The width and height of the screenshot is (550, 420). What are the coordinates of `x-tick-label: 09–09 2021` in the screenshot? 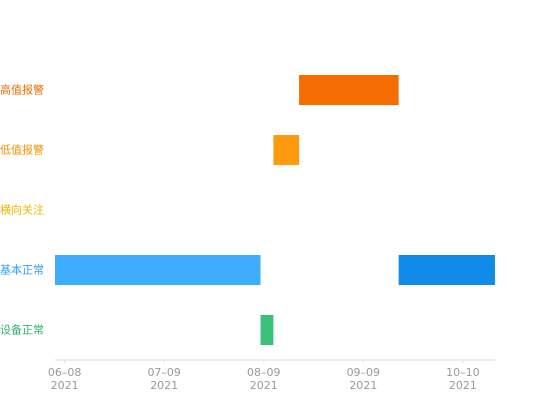 It's located at (363, 379).